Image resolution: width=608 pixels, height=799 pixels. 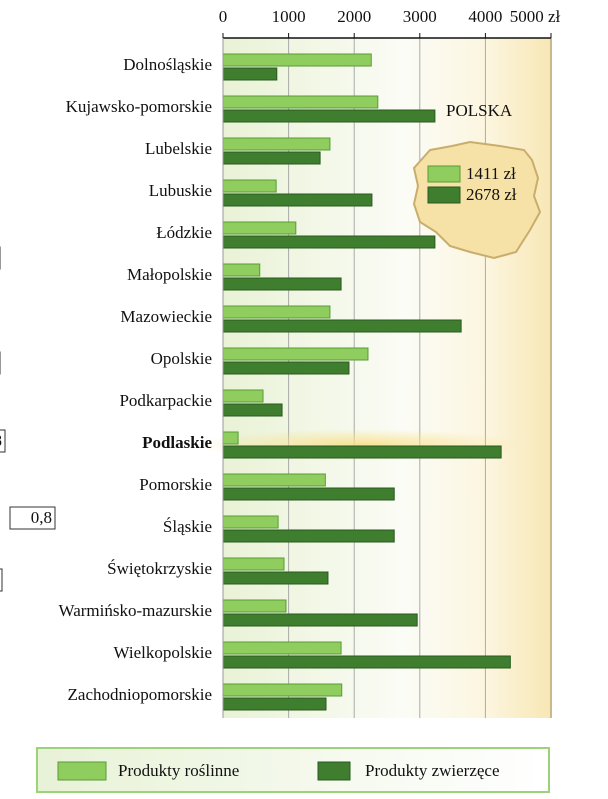 What do you see at coordinates (41, 517) in the screenshot?
I see `side-label: 0,8` at bounding box center [41, 517].